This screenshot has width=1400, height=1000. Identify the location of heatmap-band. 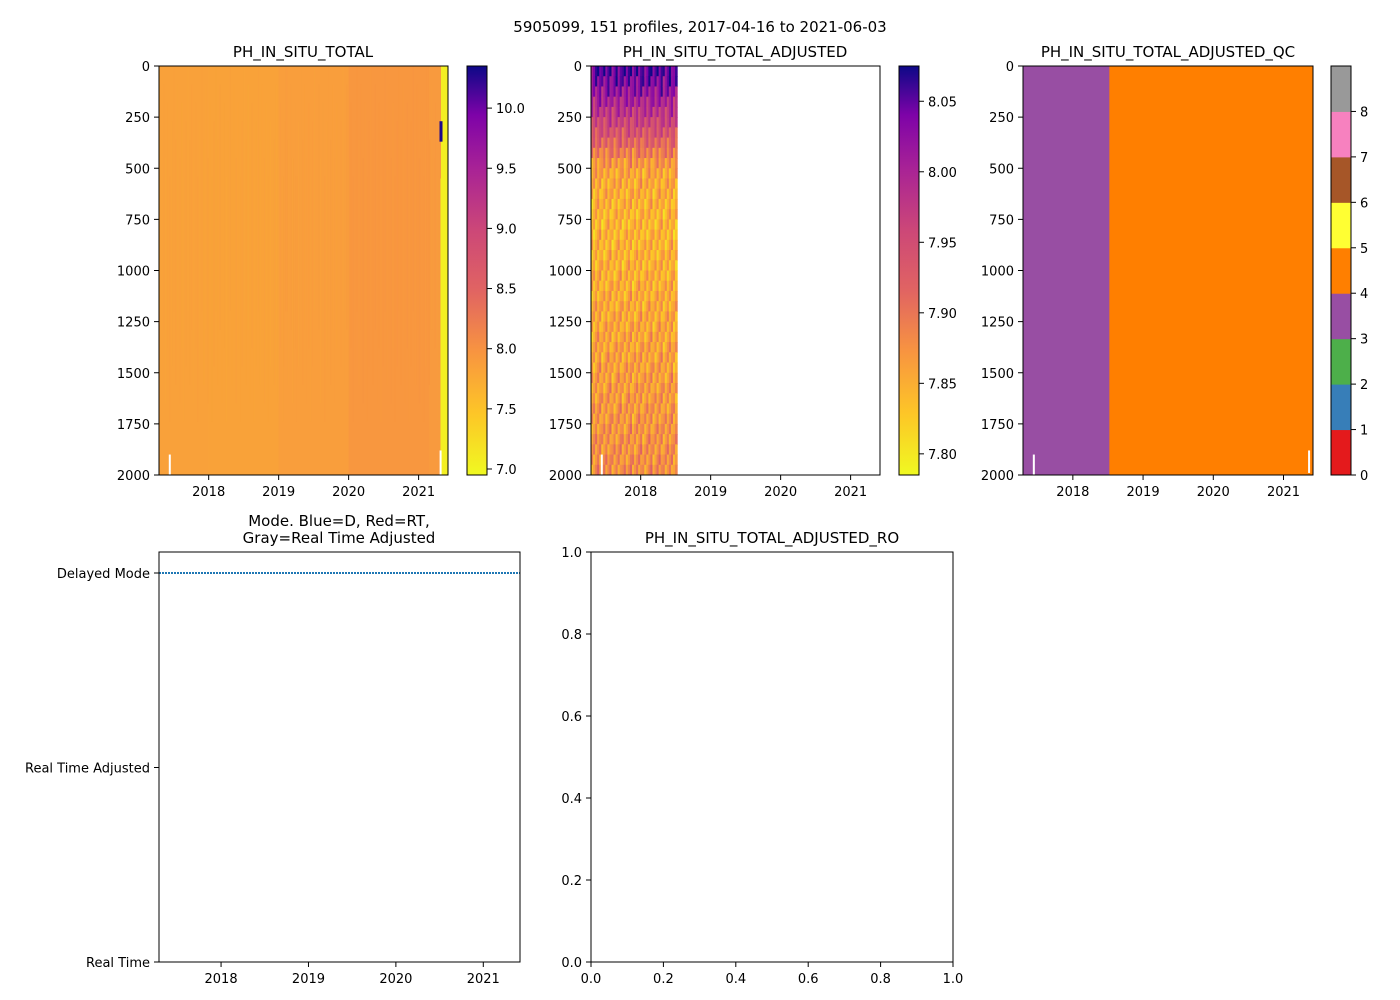
(314, 270).